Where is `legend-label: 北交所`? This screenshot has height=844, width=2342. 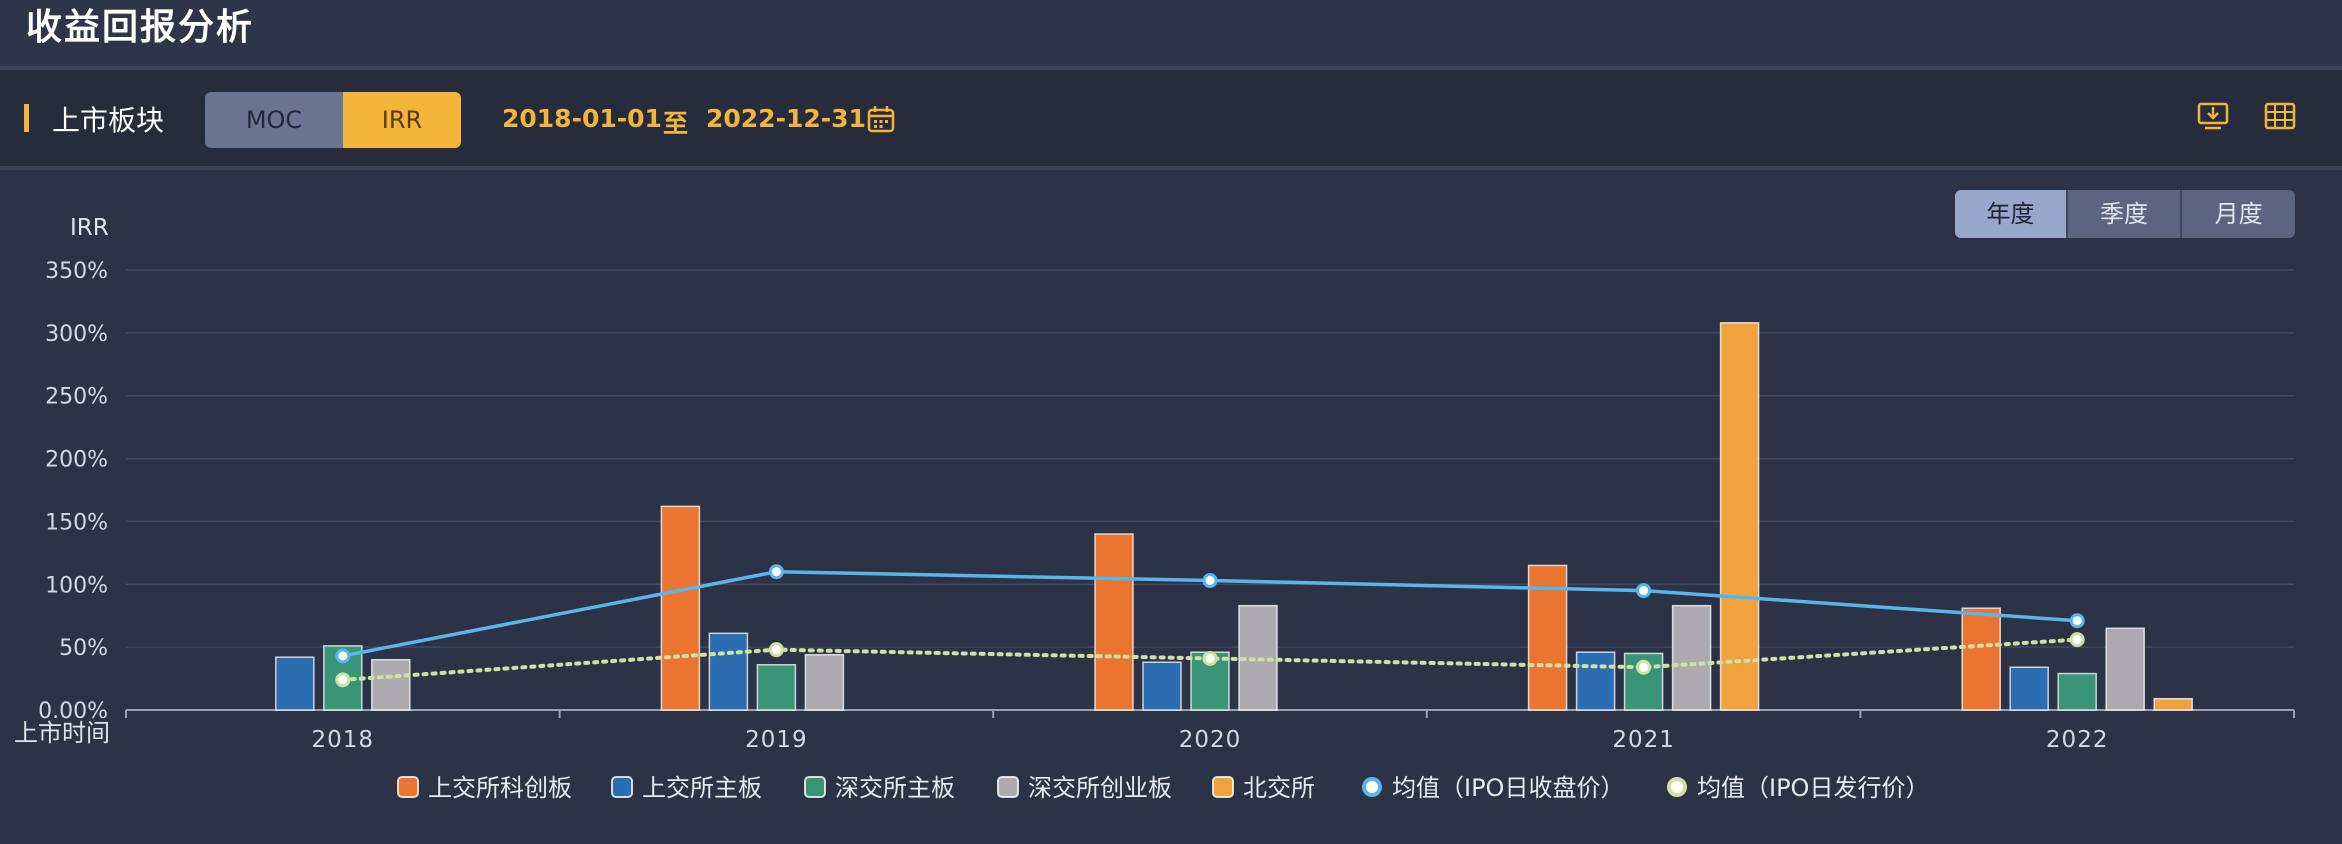 legend-label: 北交所 is located at coordinates (1279, 788).